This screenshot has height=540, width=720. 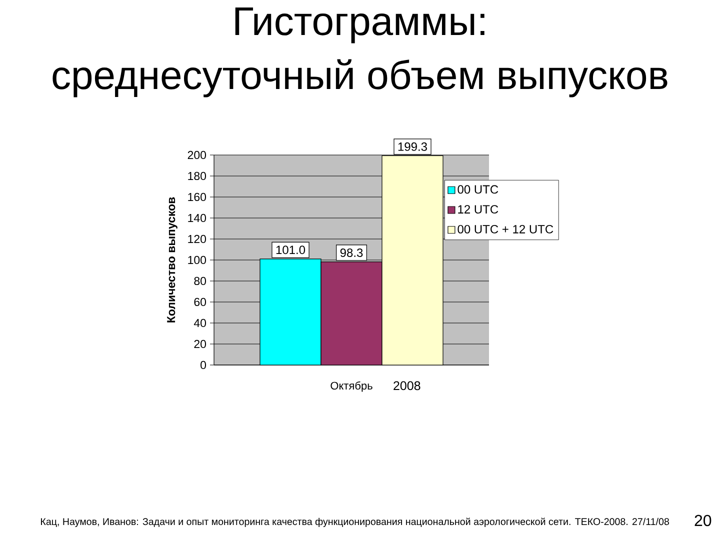 What do you see at coordinates (197, 260) in the screenshot?
I see `y-tick-label: 100` at bounding box center [197, 260].